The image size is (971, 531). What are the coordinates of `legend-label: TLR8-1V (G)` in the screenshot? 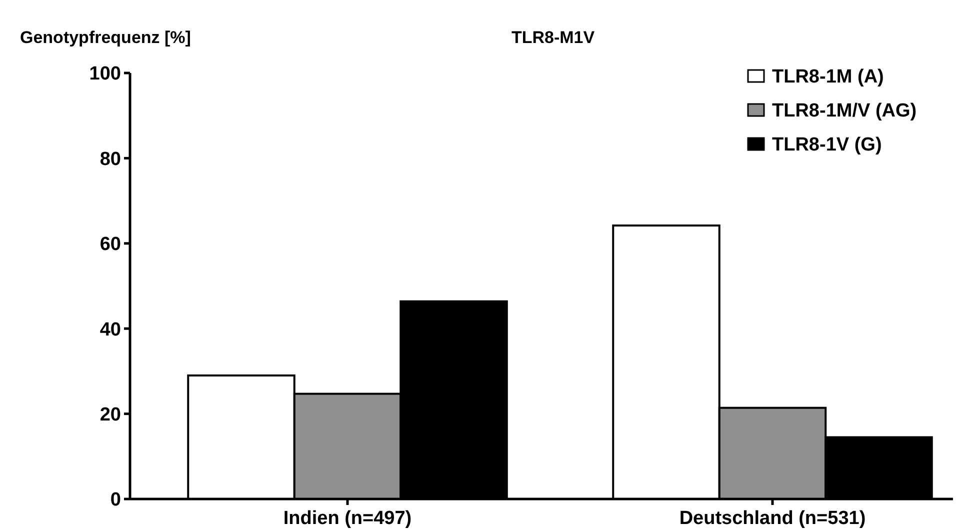 It's located at (827, 145).